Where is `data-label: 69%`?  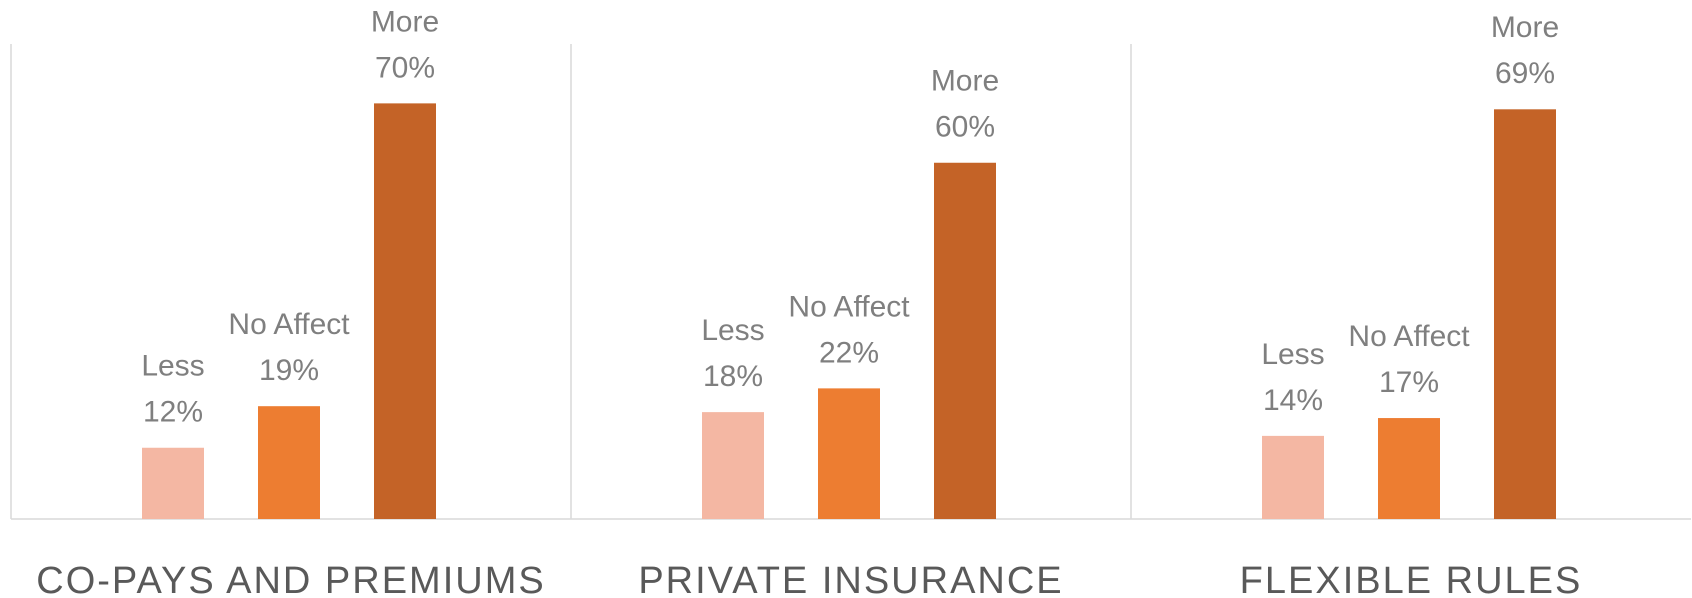 data-label: 69% is located at coordinates (1525, 73).